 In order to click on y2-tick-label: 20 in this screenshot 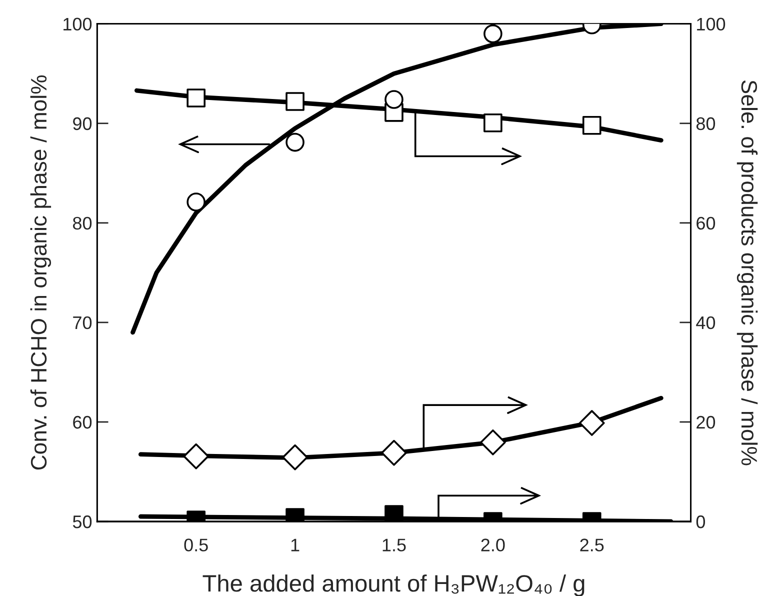, I will do `click(706, 422)`.